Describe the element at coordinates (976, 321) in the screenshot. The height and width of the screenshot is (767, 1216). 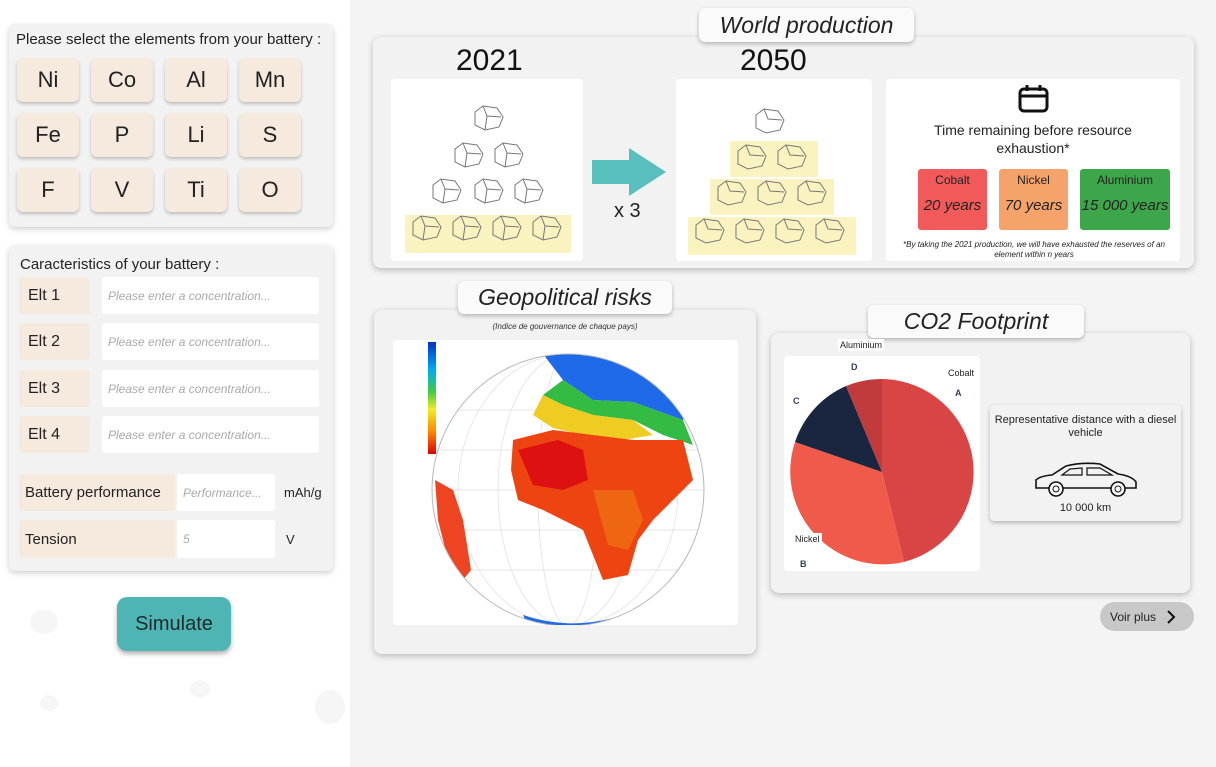
I see `co2-title: CO2 Footprint` at that location.